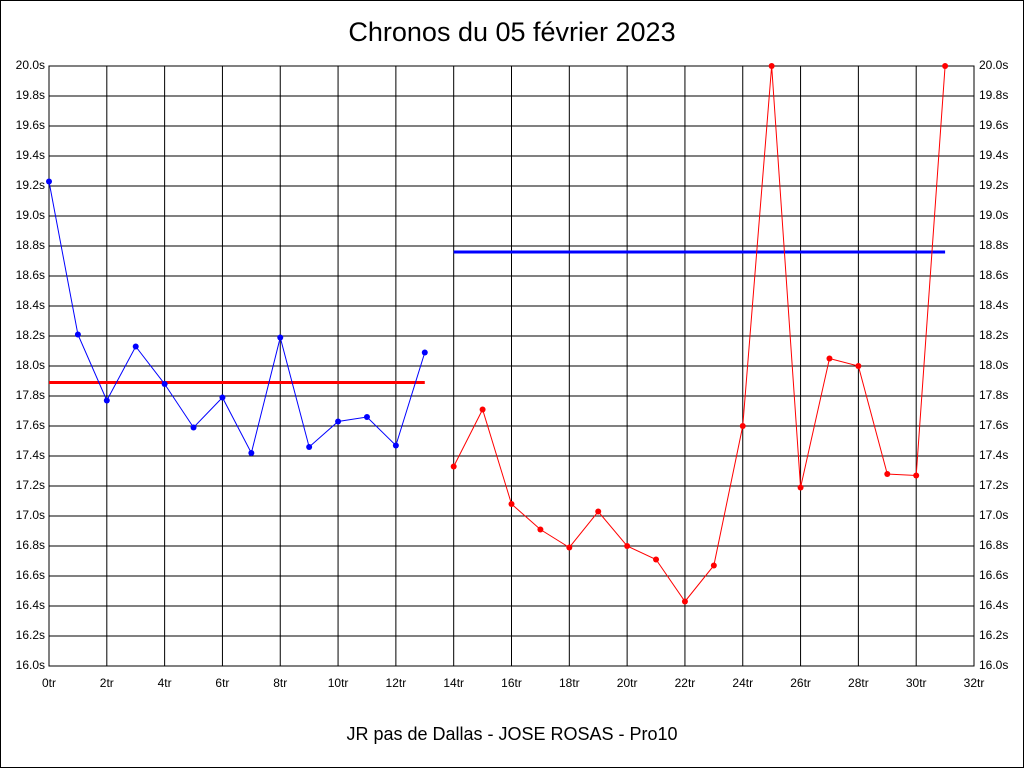 This screenshot has width=1024, height=768. I want to click on y-tick-label: 20.0s, so click(30, 65).